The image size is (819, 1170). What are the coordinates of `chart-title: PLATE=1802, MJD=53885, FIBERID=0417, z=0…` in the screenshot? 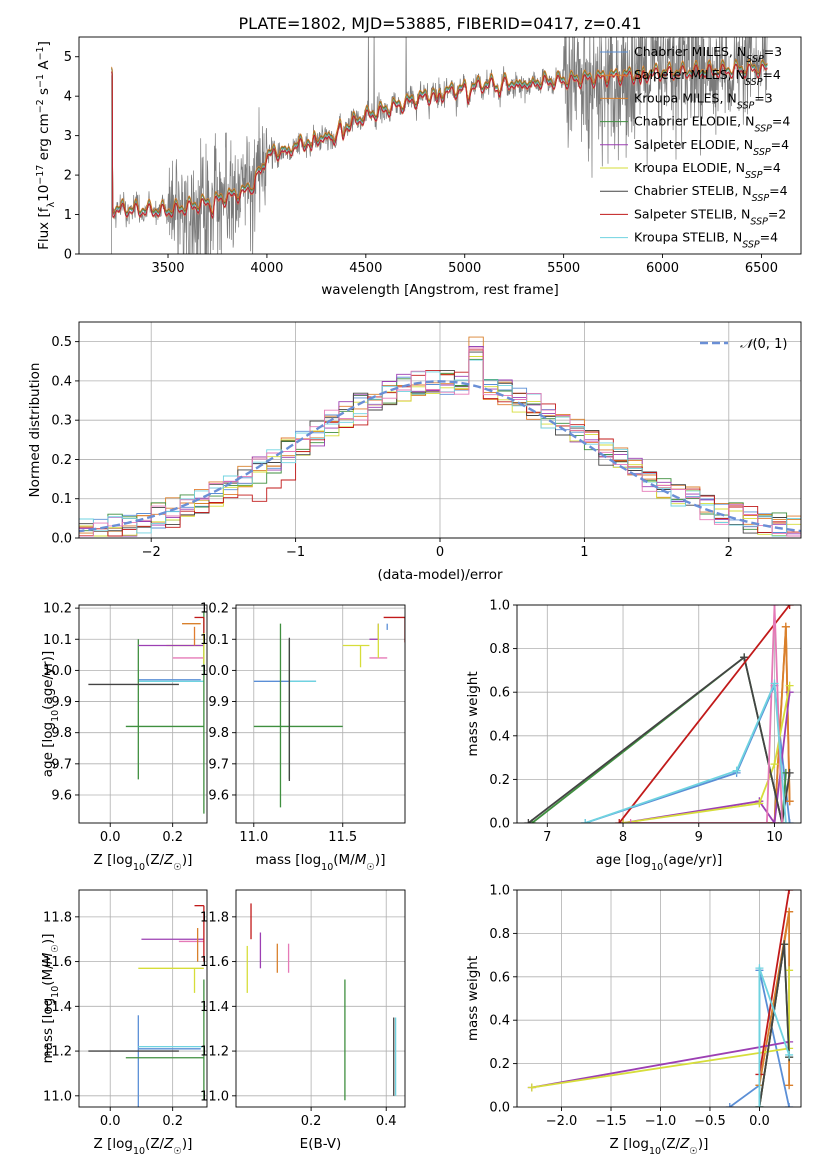 It's located at (439, 23).